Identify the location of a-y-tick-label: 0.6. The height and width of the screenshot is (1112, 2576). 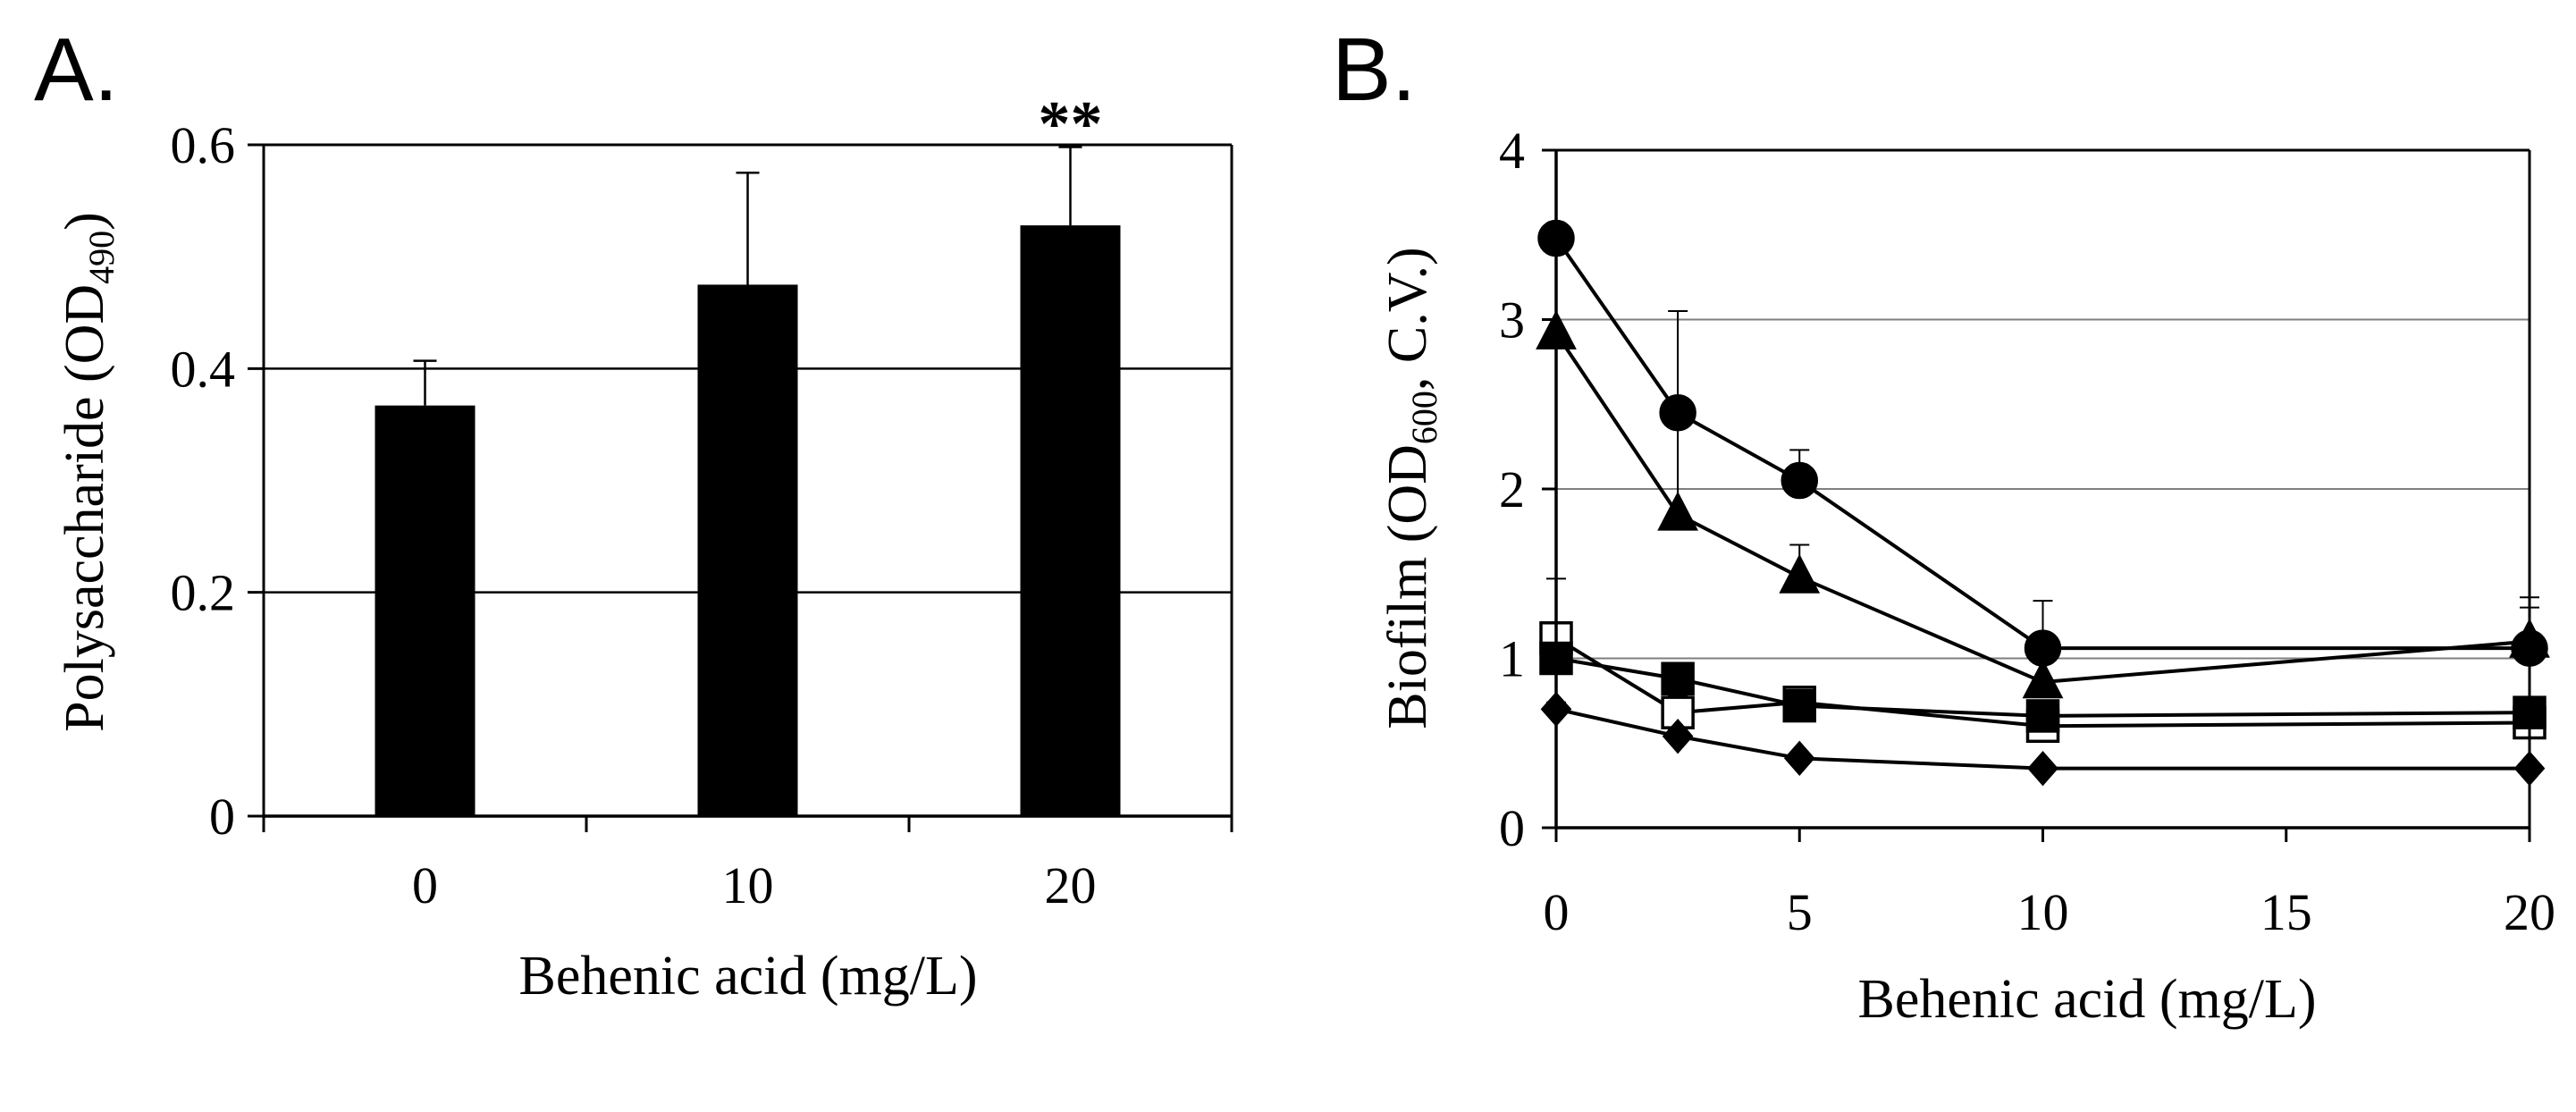
(204, 145).